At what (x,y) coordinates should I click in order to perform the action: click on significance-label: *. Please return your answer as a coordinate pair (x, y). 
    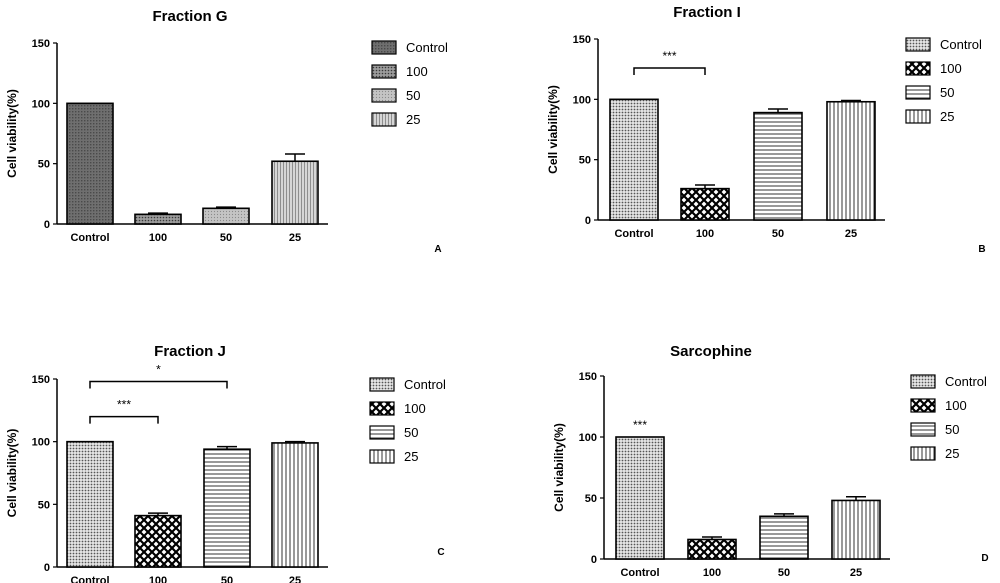
    Looking at the image, I should click on (158, 370).